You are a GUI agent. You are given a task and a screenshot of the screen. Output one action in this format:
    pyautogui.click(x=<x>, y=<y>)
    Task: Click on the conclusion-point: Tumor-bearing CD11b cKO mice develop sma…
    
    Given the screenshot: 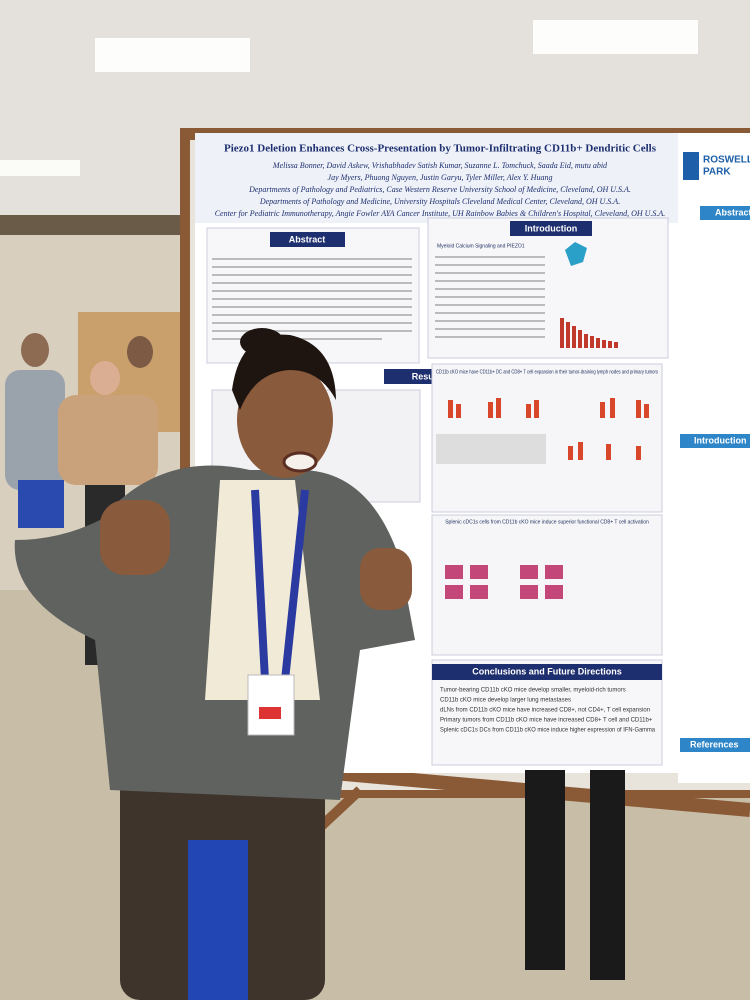 What is the action you would take?
    pyautogui.click(x=533, y=691)
    